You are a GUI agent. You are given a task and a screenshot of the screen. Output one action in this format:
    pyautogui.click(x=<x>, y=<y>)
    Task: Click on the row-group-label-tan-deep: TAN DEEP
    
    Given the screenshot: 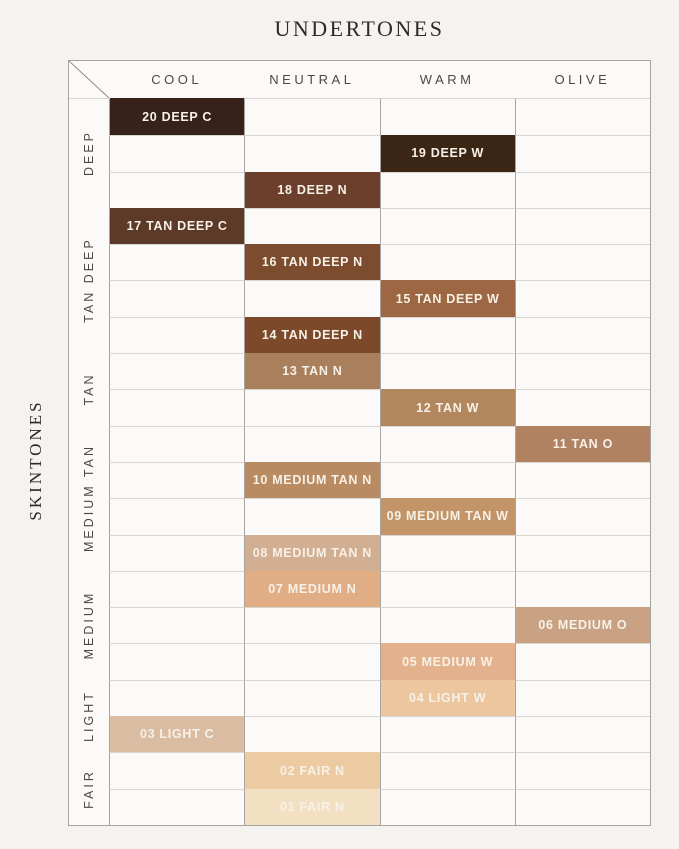 What is the action you would take?
    pyautogui.click(x=89, y=280)
    